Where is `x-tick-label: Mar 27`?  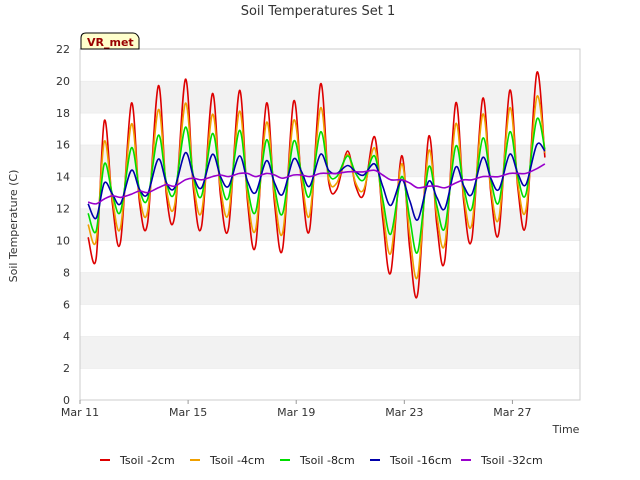 x-tick-label: Mar 27 is located at coordinates (512, 412).